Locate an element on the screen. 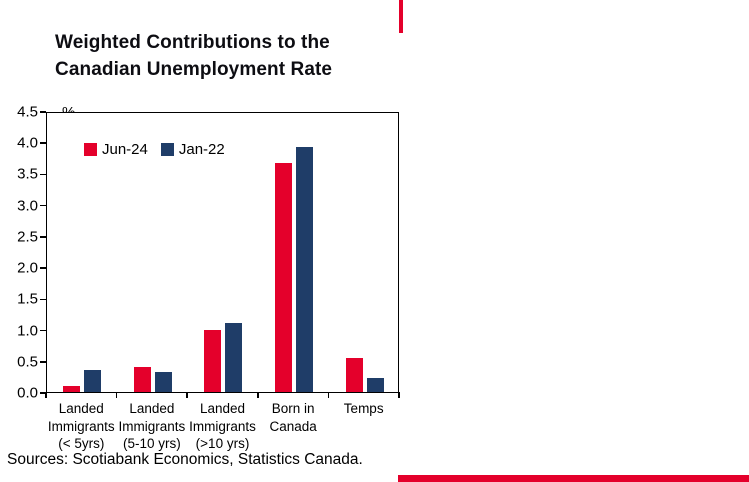 This screenshot has height=482, width=749. x-axis-label-line: Temps is located at coordinates (363, 408).